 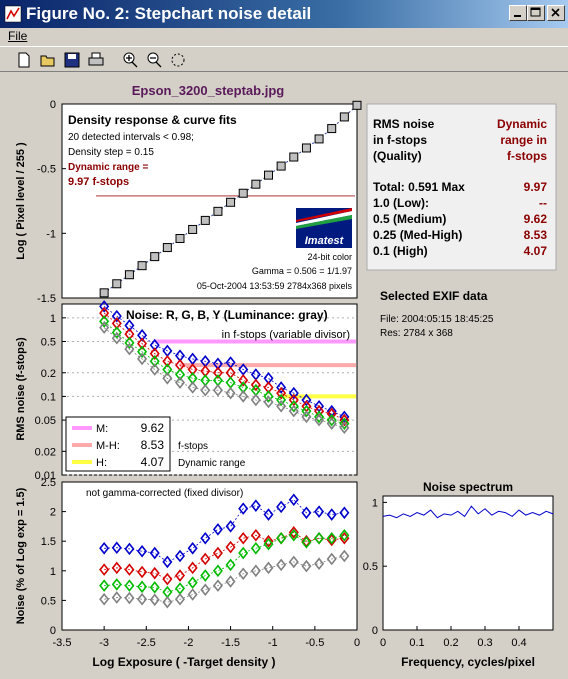 I want to click on open-icon, so click(x=48, y=60).